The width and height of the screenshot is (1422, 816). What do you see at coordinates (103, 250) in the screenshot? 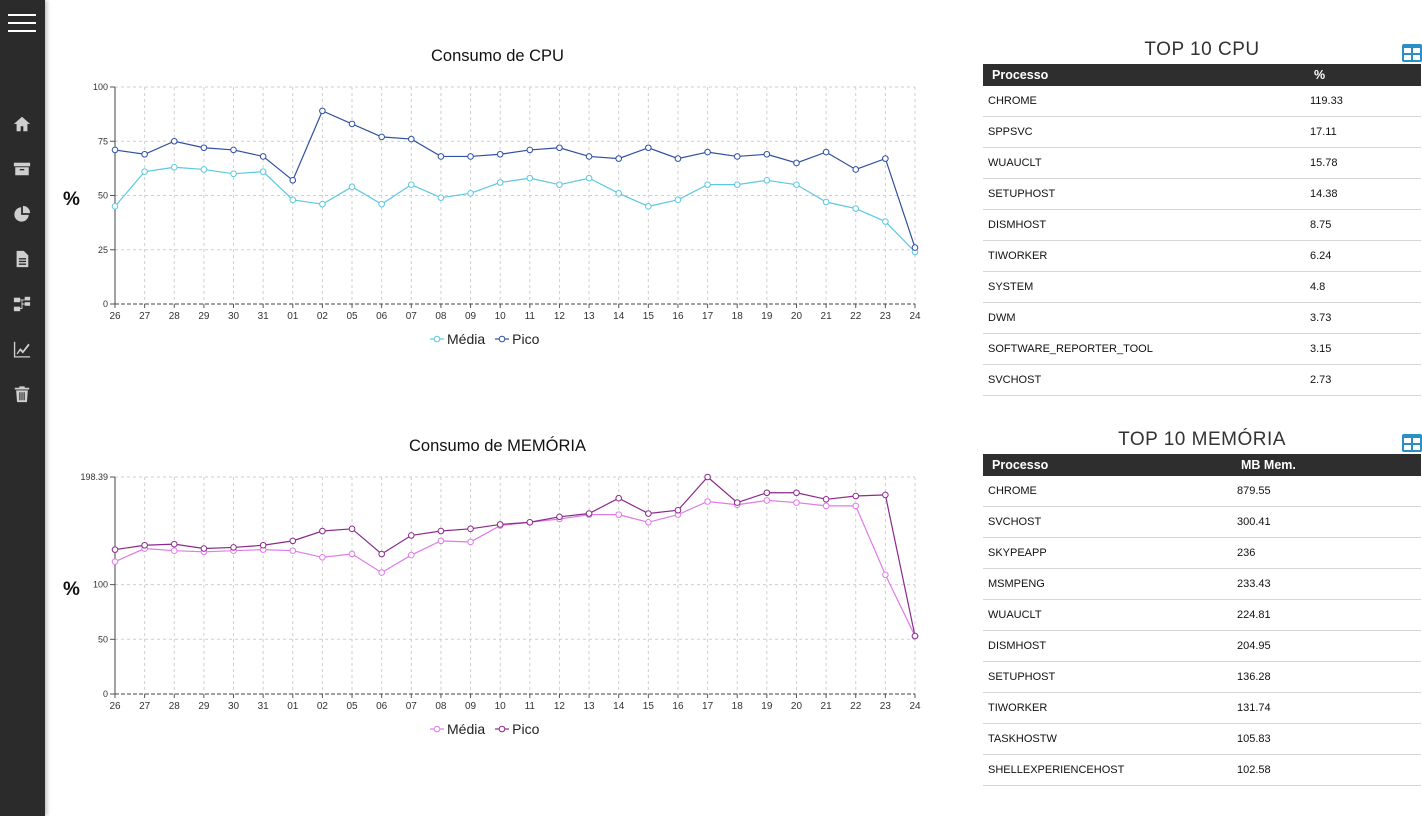
I see `y-tick-label: 25` at bounding box center [103, 250].